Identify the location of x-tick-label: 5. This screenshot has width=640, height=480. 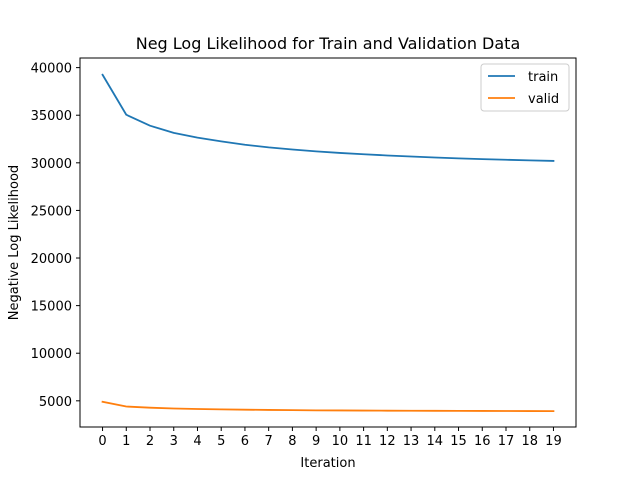
(221, 441).